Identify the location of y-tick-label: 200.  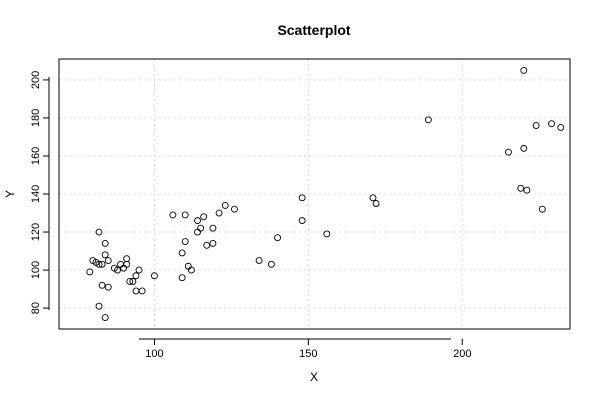
(36, 80).